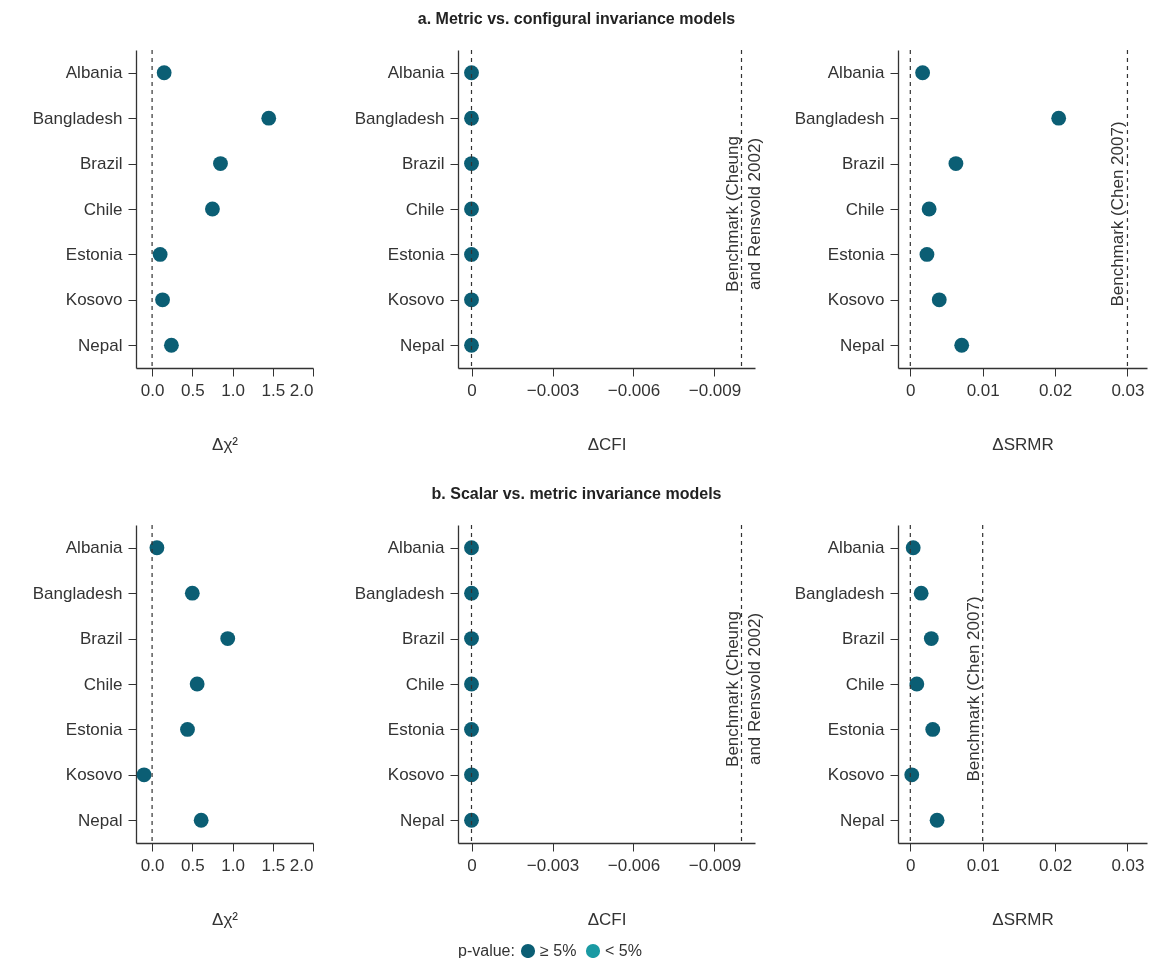 The height and width of the screenshot is (959, 1159). I want to click on ref-line-label: Benchmark (Chen 2007), so click(973, 689).